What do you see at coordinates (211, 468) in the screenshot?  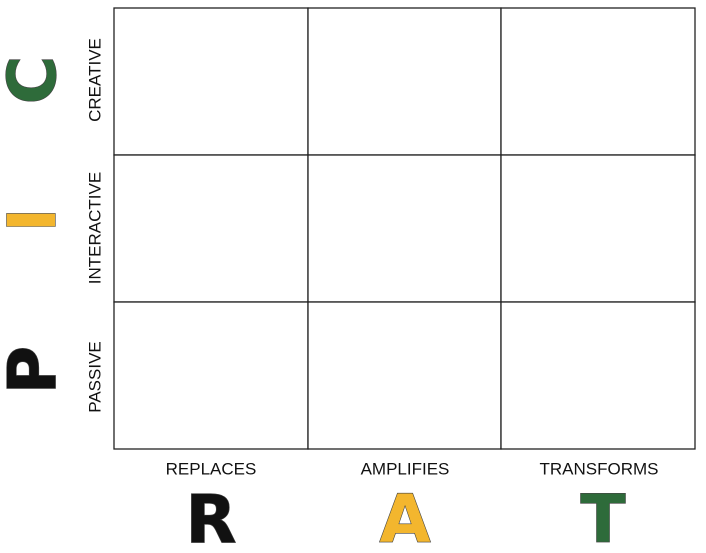 I see `column-label: REPLACES` at bounding box center [211, 468].